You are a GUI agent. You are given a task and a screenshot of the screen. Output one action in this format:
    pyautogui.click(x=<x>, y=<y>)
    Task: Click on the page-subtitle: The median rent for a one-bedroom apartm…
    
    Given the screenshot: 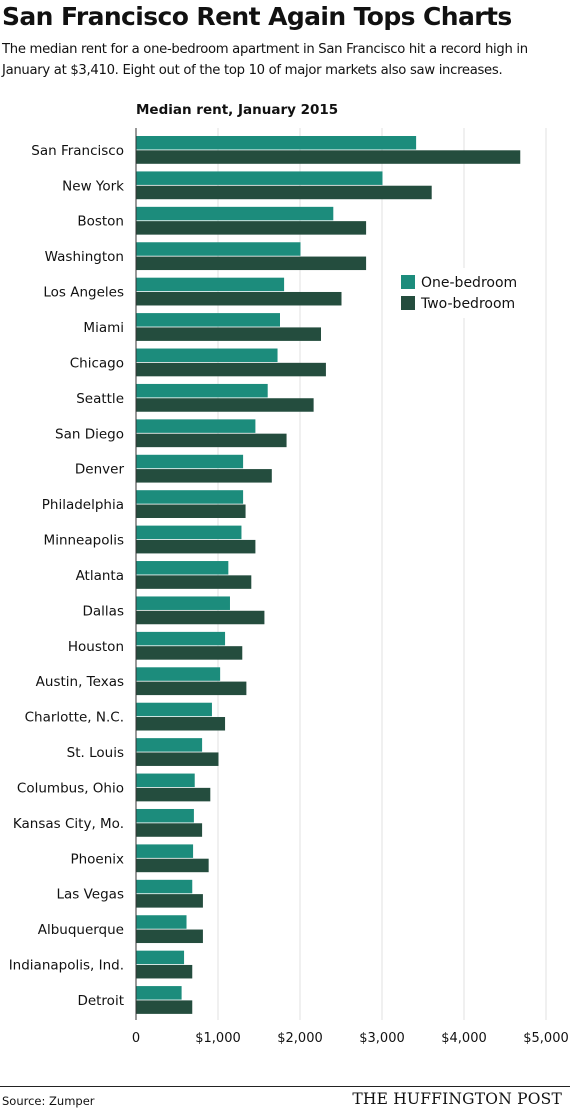 What is the action you would take?
    pyautogui.click(x=265, y=60)
    